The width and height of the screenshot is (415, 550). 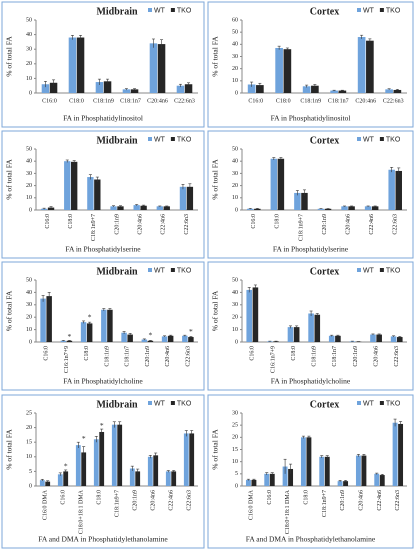 What do you see at coordinates (29, 50) in the screenshot?
I see `y-tick-label: 30` at bounding box center [29, 50].